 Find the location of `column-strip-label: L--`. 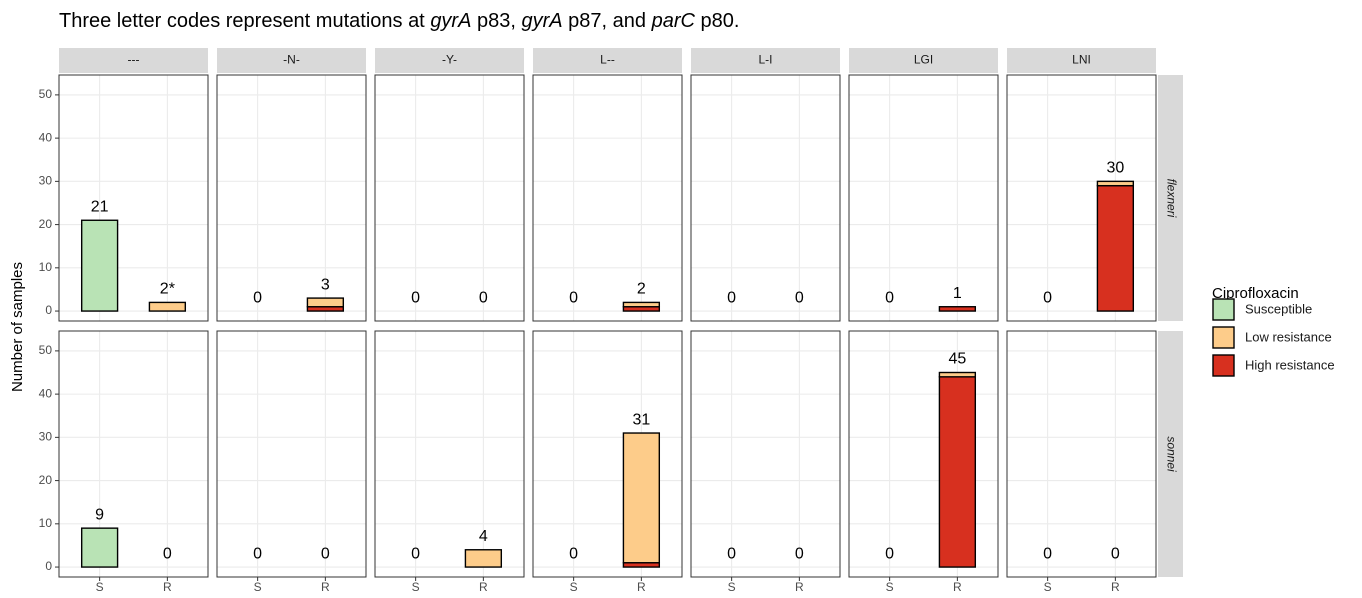

column-strip-label: L-- is located at coordinates (607, 60).